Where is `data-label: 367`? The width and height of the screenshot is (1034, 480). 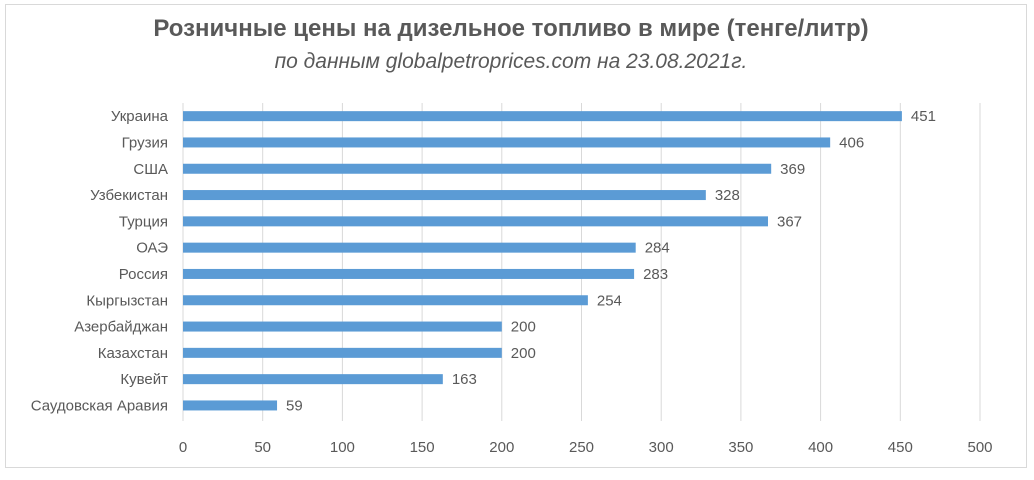 data-label: 367 is located at coordinates (789, 221).